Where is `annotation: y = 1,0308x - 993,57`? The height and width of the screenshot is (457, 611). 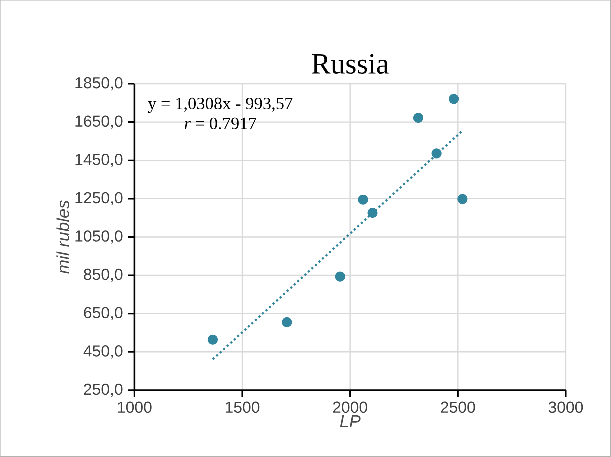 annotation: y = 1,0308x - 993,57 is located at coordinates (220, 106).